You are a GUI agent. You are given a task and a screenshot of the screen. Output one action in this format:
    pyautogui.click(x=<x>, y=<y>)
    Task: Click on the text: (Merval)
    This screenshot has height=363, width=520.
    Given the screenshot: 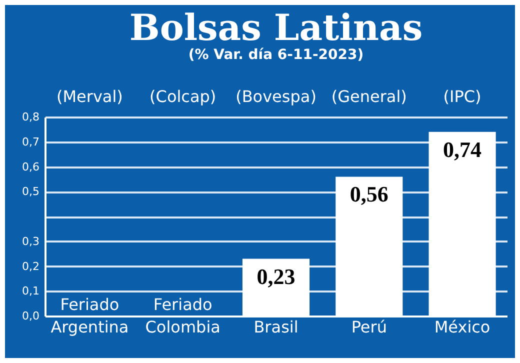 What is the action you would take?
    pyautogui.click(x=89, y=96)
    